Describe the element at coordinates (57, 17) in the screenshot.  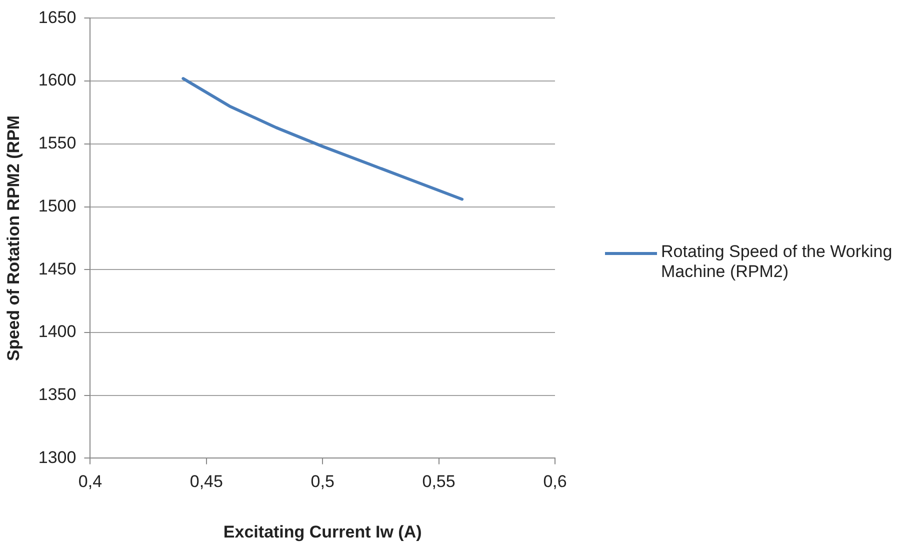
I see `y-tick-label: 1650` at that location.